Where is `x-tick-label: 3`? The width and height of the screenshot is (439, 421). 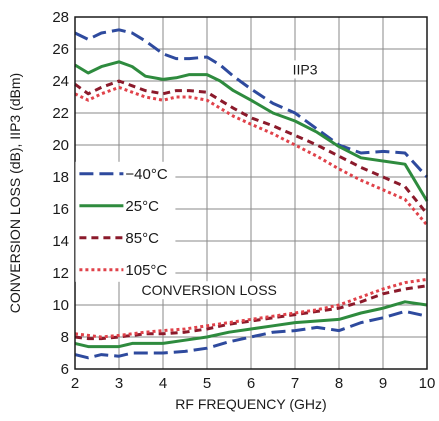 x-tick-label: 3 is located at coordinates (119, 383).